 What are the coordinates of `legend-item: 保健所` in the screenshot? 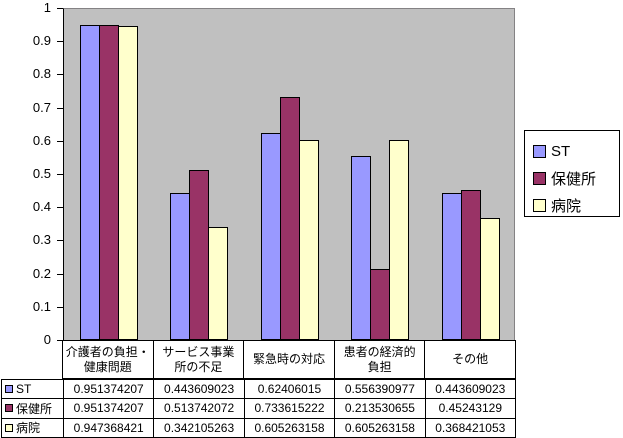 It's located at (572, 178).